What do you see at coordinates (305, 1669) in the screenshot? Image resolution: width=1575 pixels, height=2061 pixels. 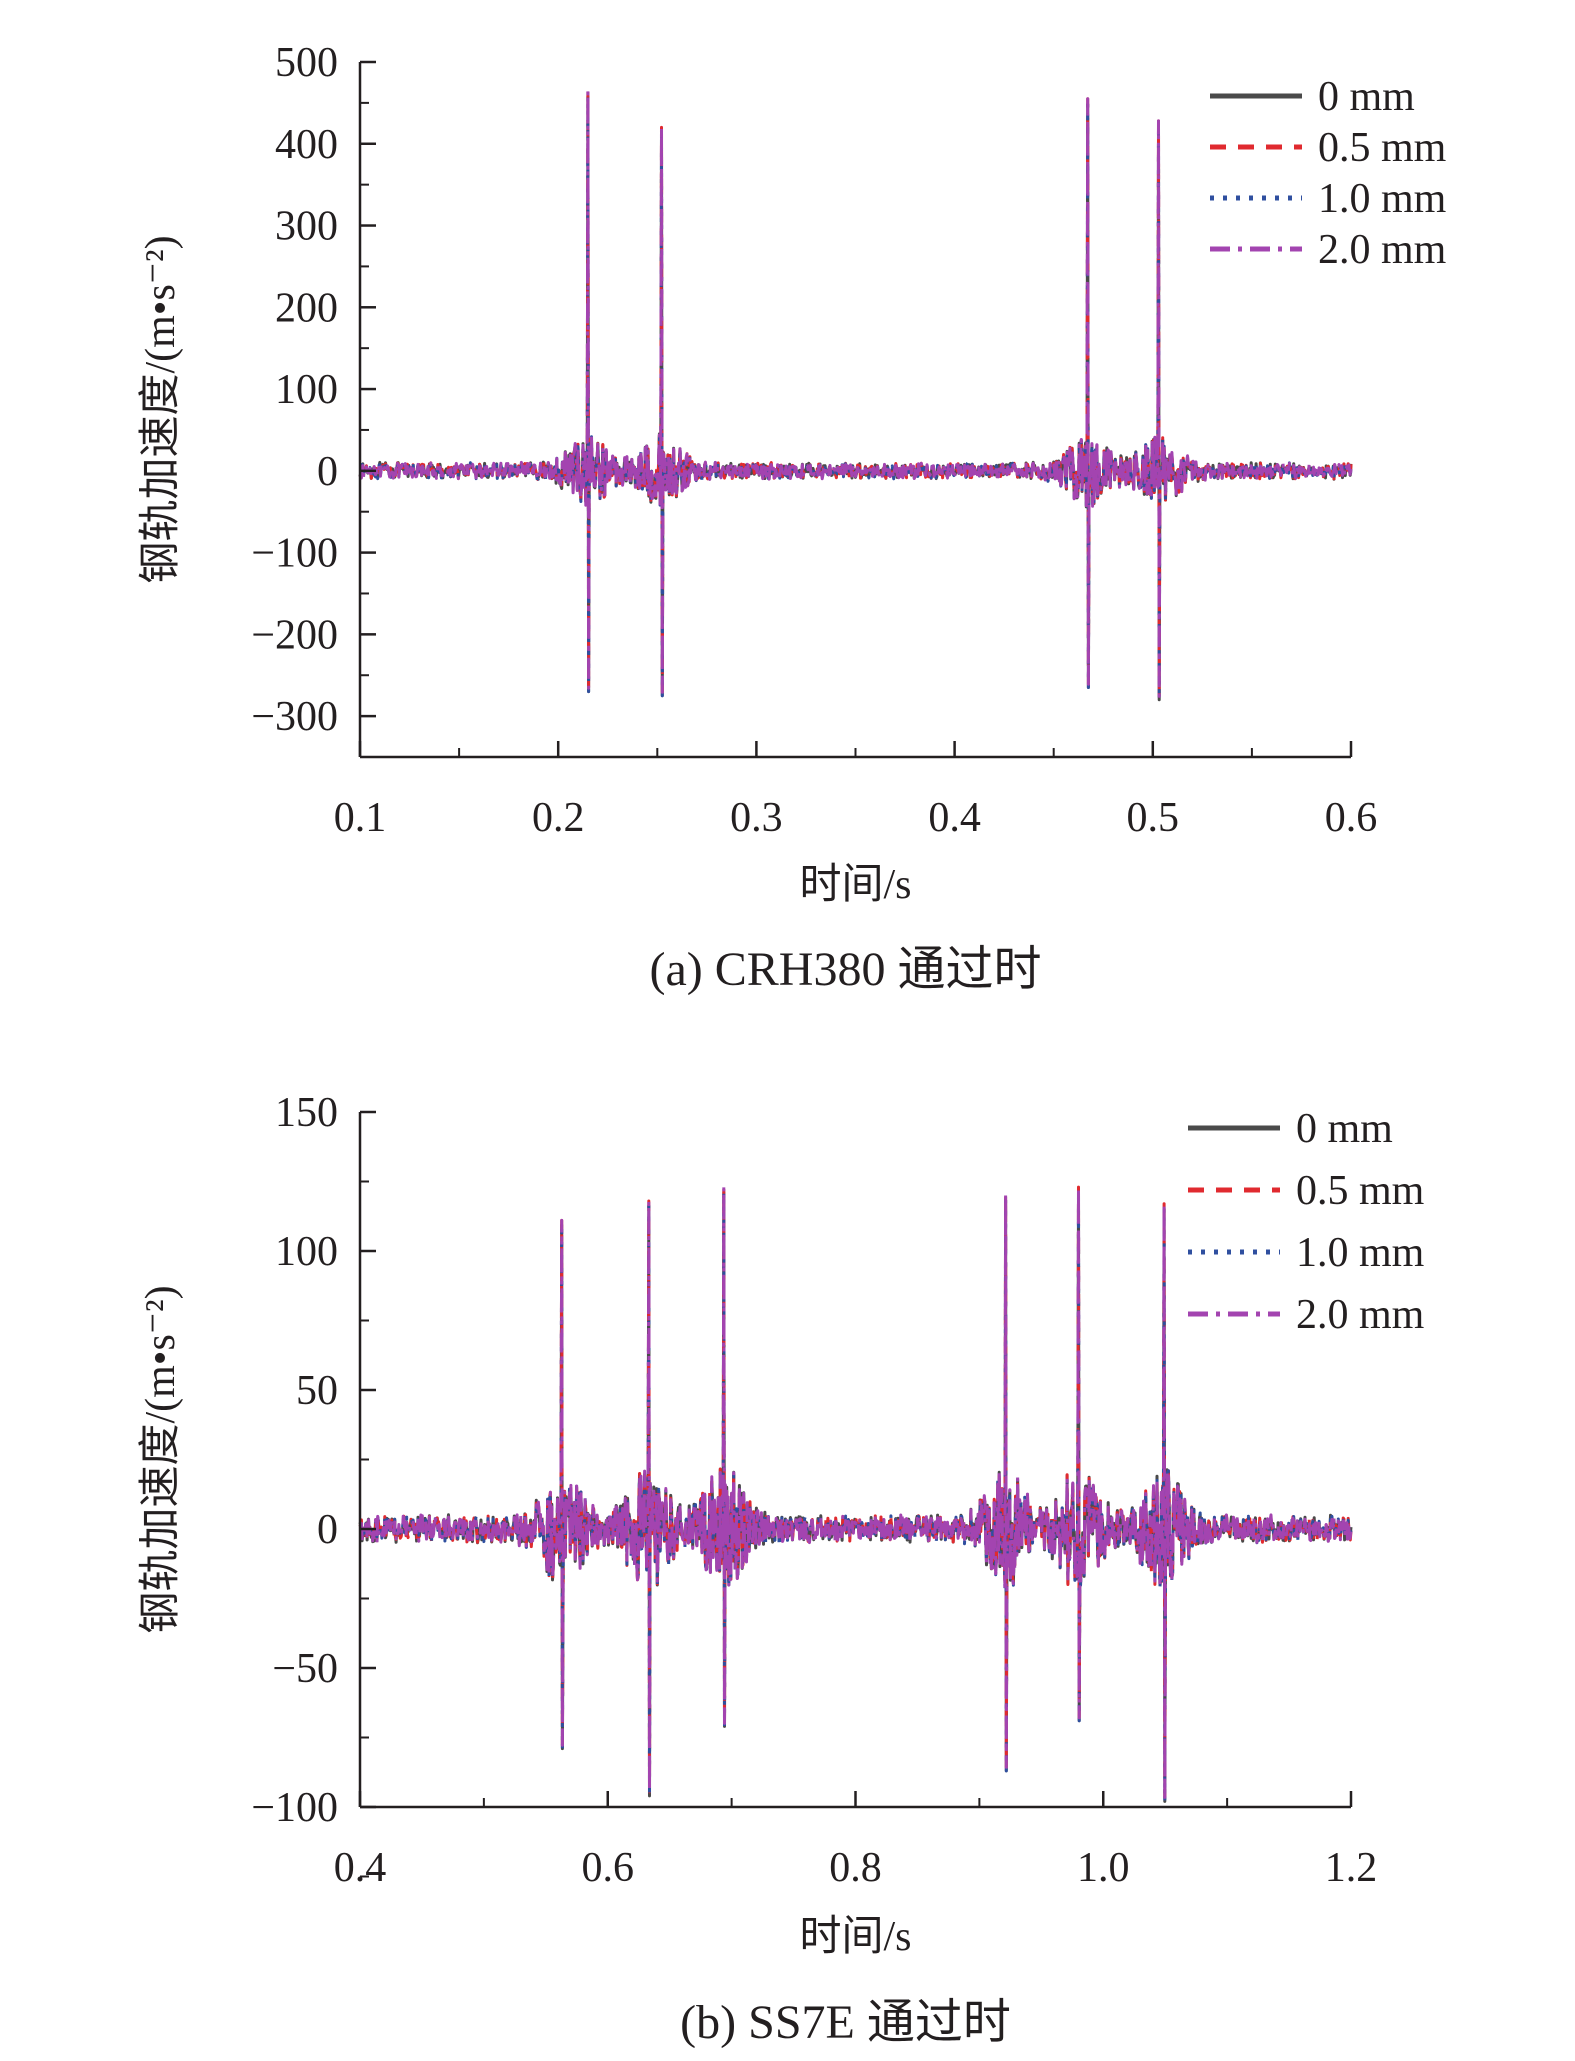 I see `y-tick-label: −50` at bounding box center [305, 1669].